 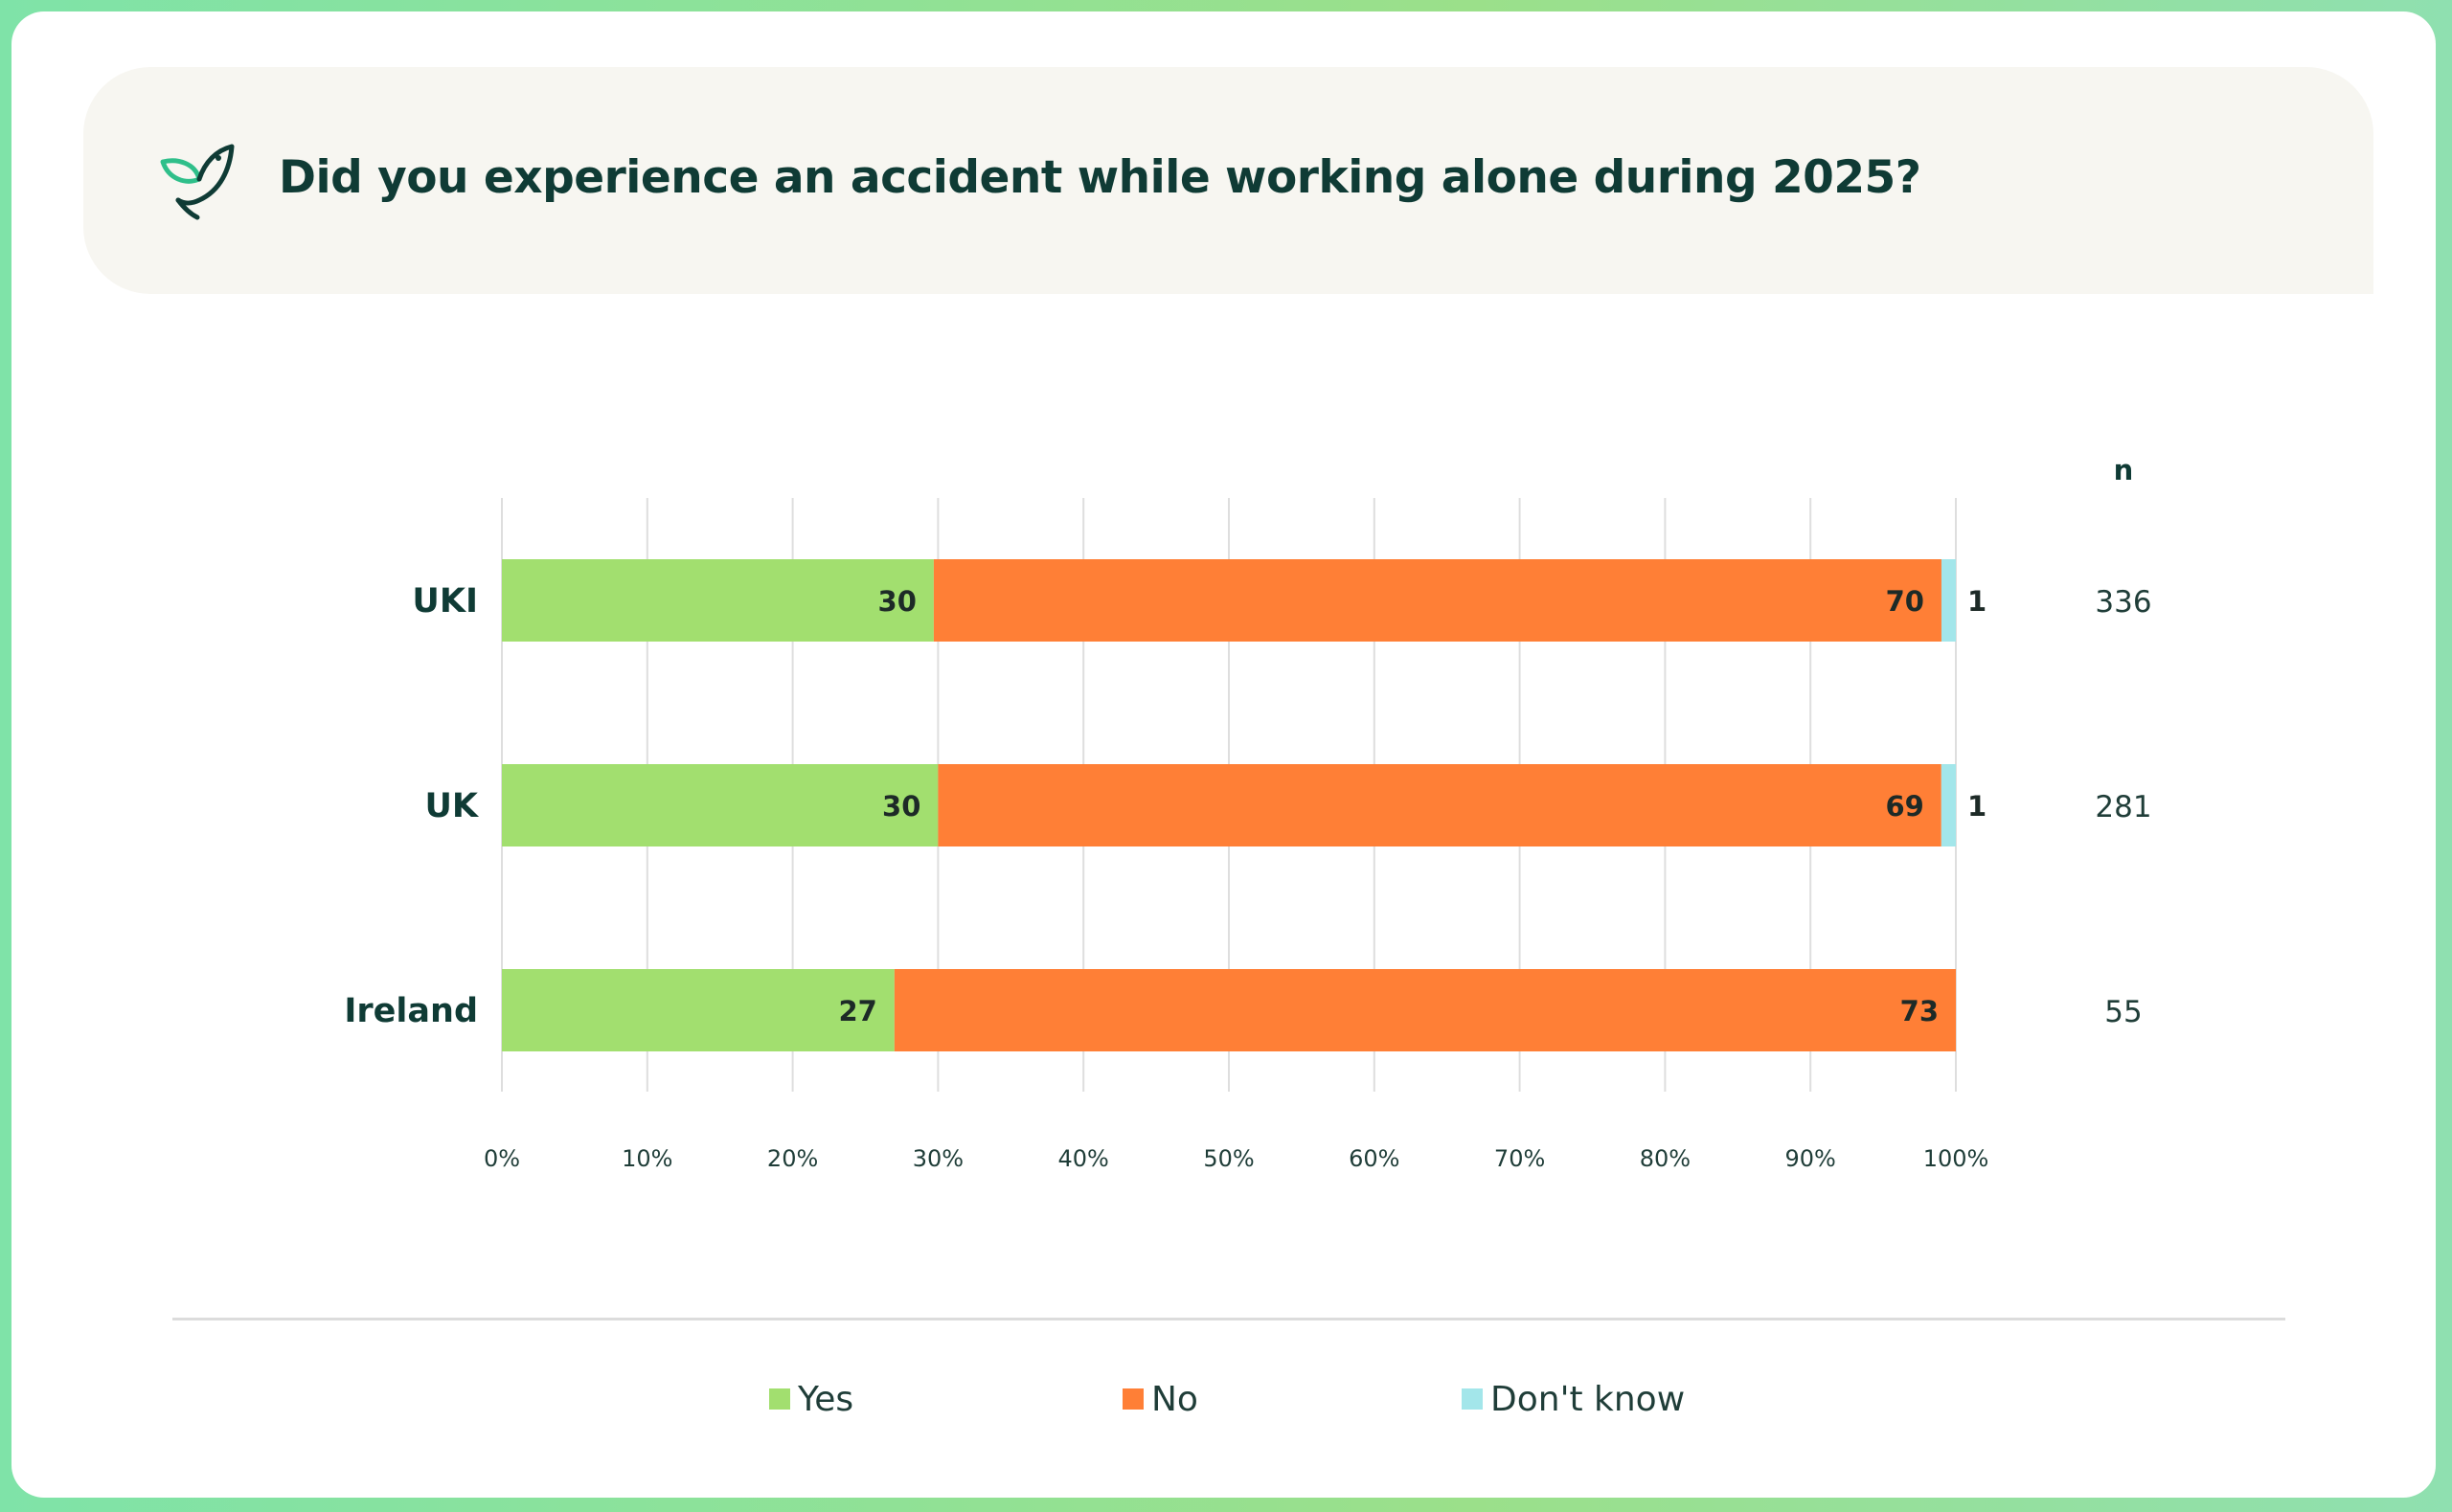 I want to click on legend-item-yes: Yes, so click(x=811, y=1399).